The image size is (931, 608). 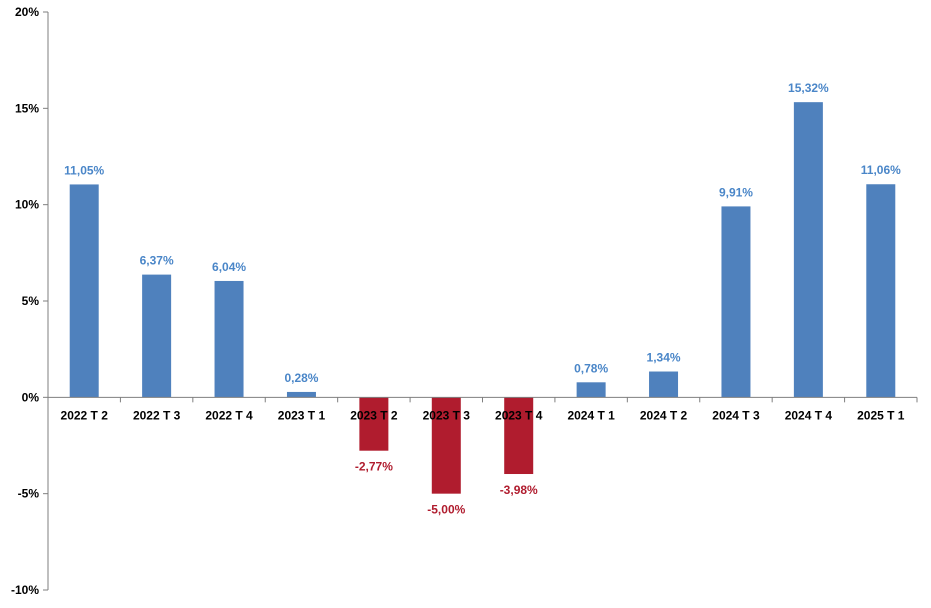 What do you see at coordinates (736, 415) in the screenshot?
I see `x-tick-label: 2024 T 3` at bounding box center [736, 415].